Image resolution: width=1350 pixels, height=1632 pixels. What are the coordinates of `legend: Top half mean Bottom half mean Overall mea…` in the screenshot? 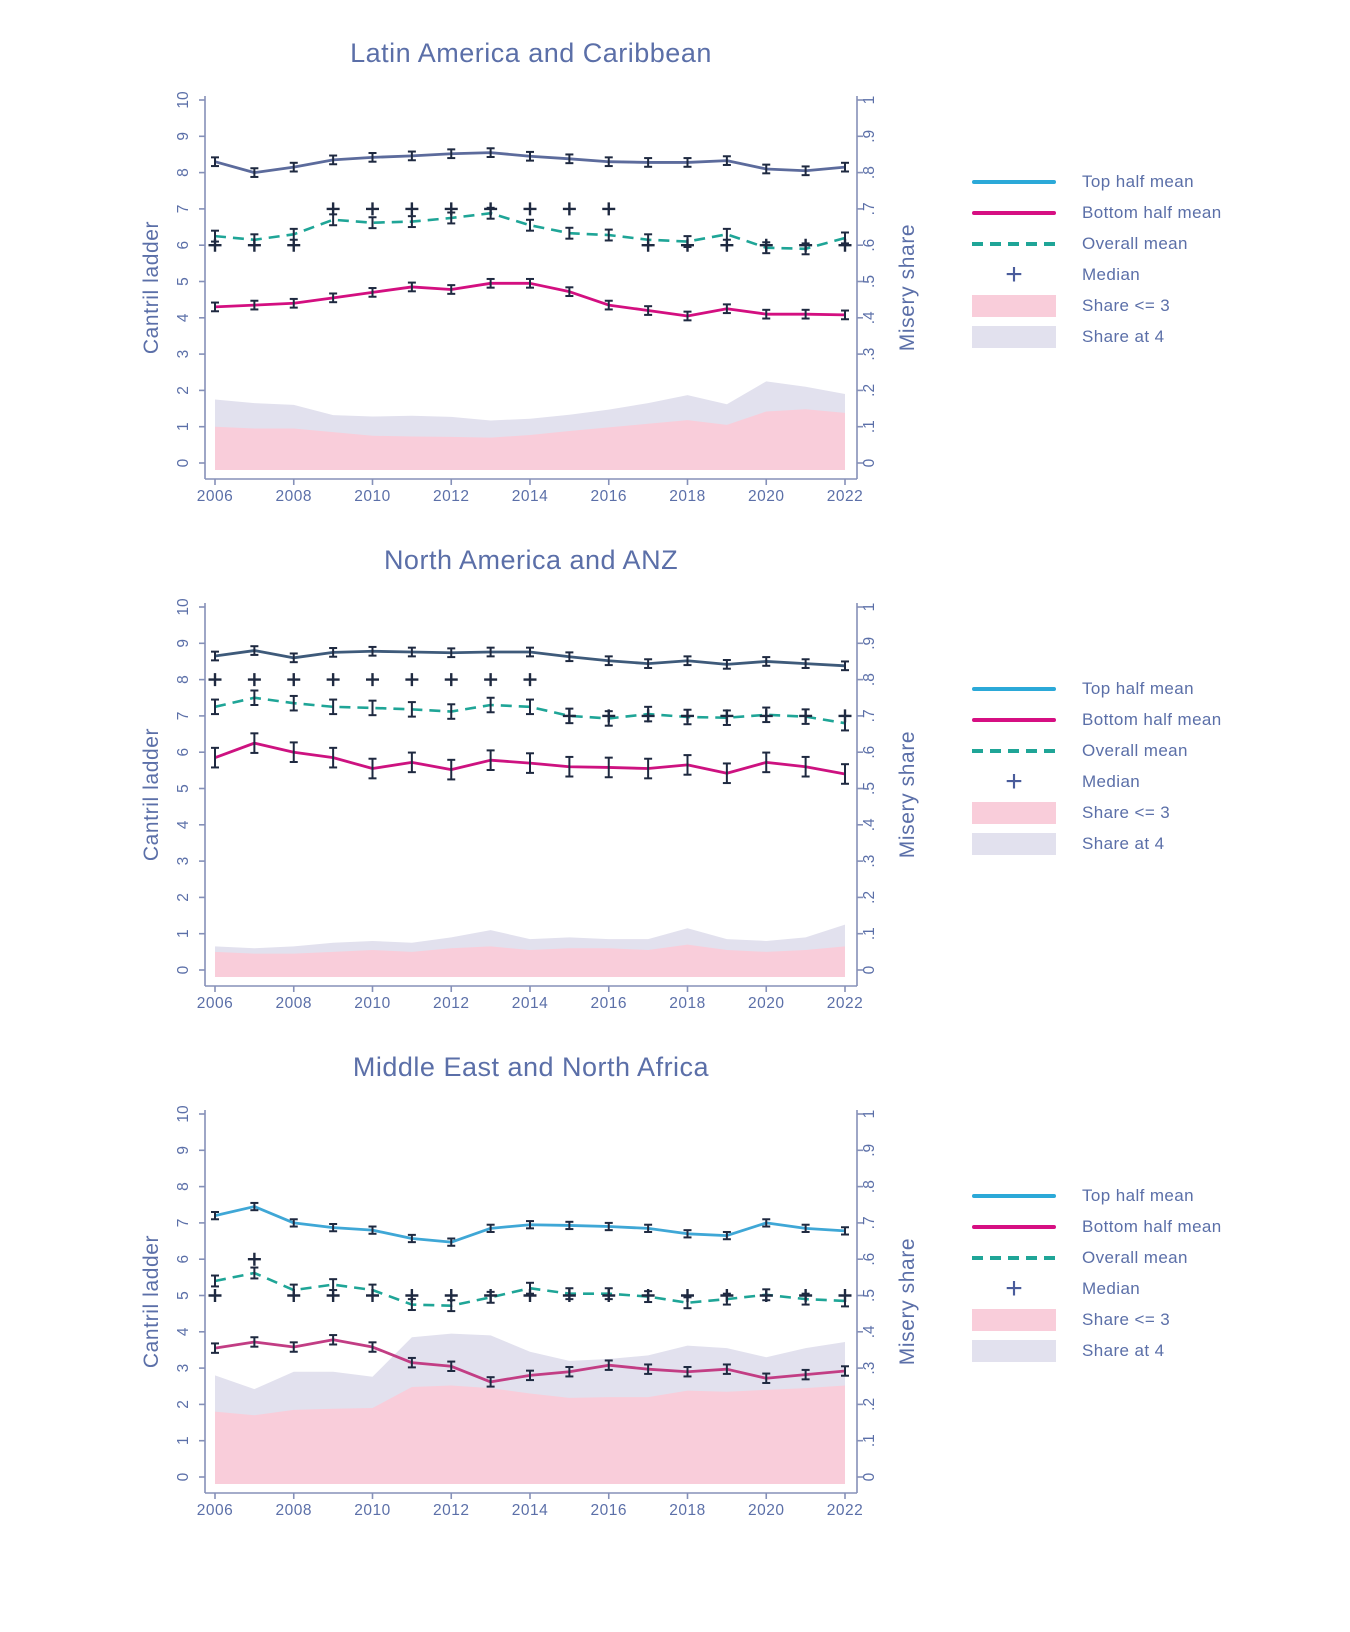 It's located at (1137, 766).